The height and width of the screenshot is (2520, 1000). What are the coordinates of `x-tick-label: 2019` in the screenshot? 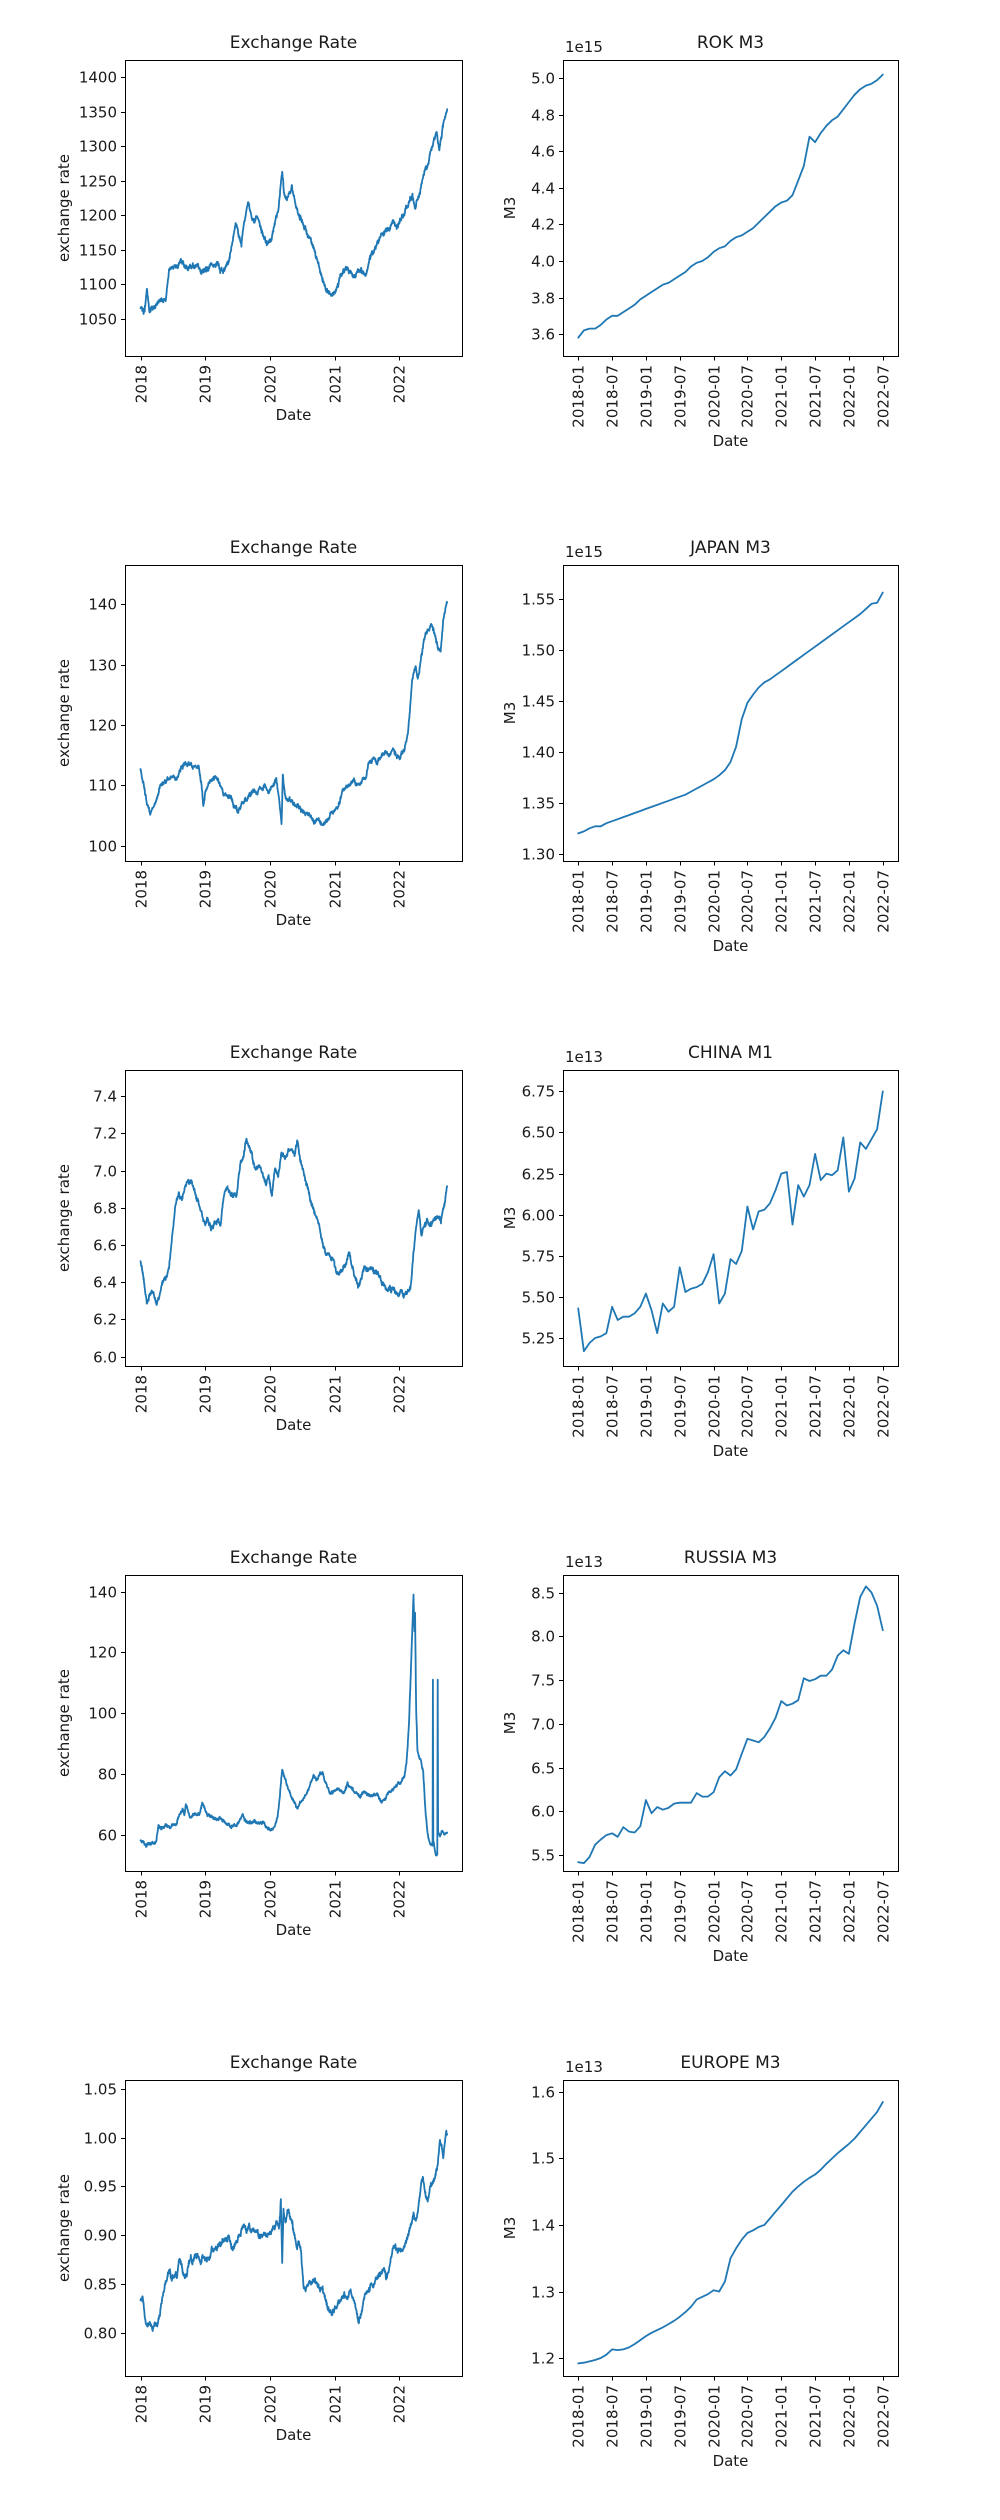 It's located at (206, 384).